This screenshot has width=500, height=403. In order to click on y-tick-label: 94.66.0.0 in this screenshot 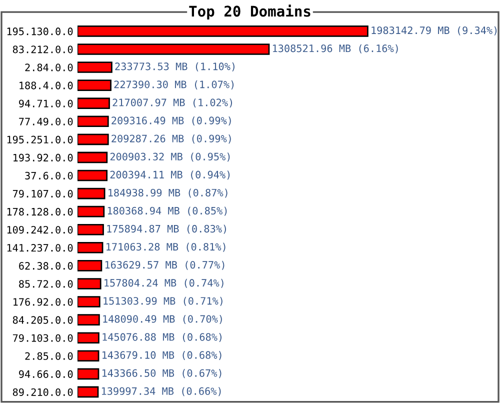, I will do `click(46, 374)`.